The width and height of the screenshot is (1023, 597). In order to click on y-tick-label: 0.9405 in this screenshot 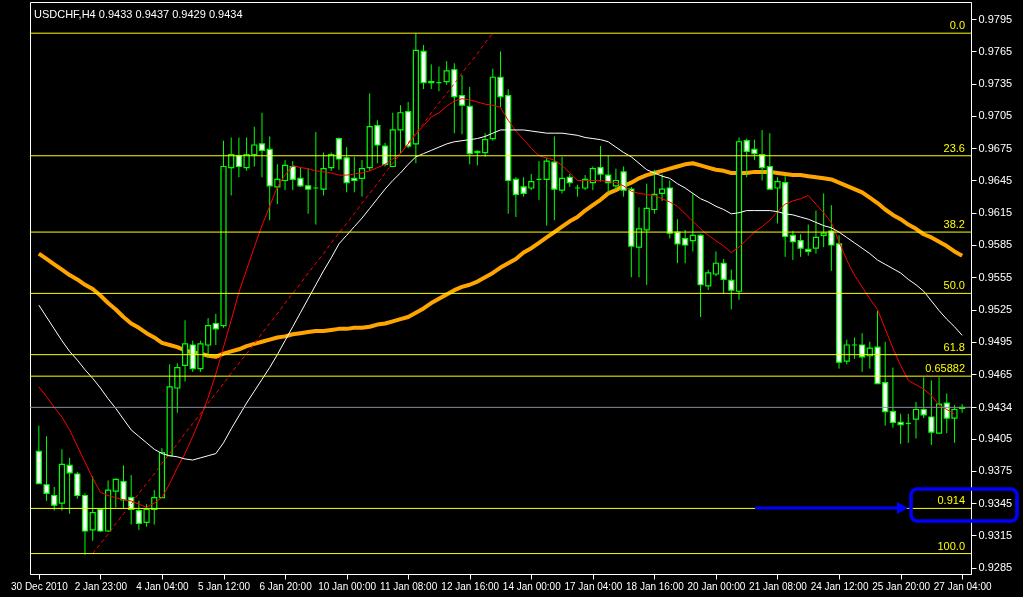, I will do `click(995, 438)`.